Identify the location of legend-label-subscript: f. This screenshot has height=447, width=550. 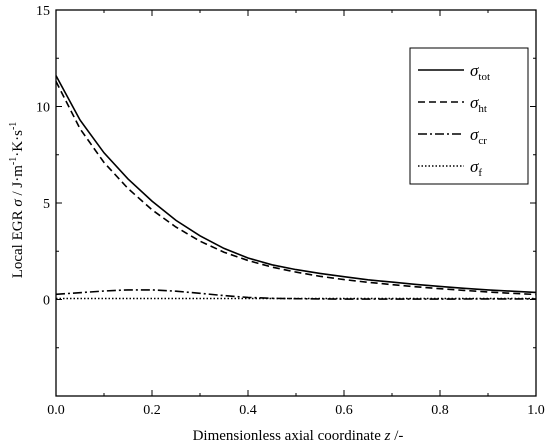
(480, 173).